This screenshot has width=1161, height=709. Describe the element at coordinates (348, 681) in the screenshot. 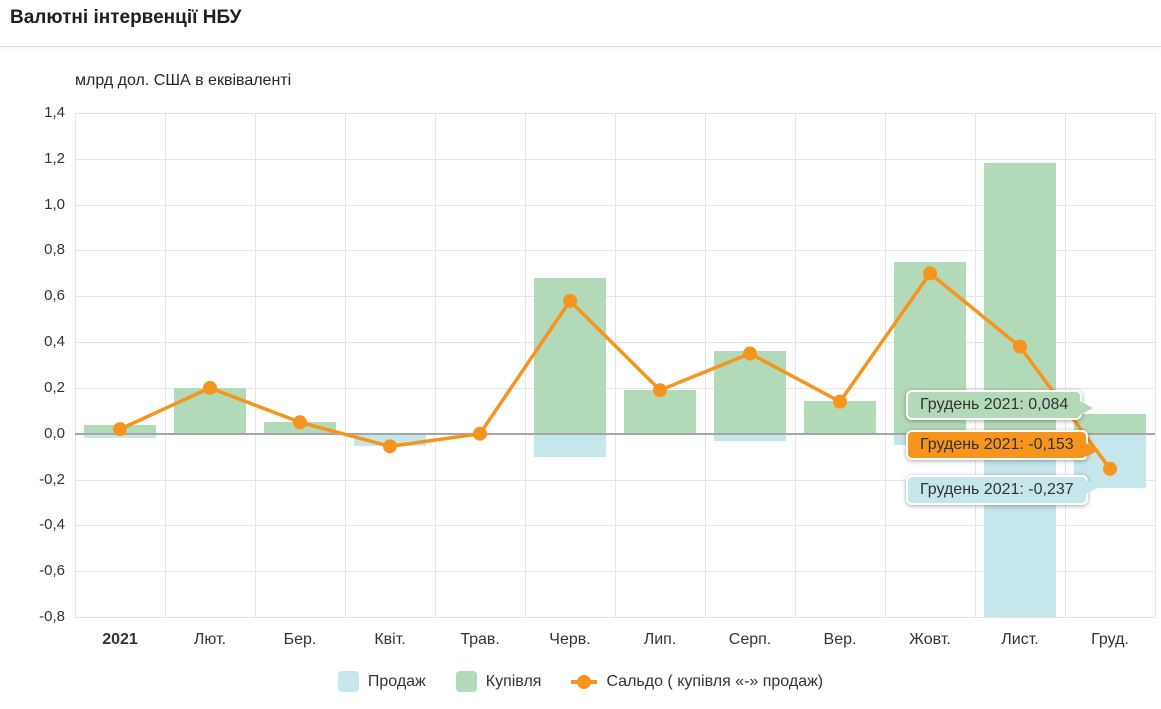

I see `prodazh-swatch-icon` at that location.